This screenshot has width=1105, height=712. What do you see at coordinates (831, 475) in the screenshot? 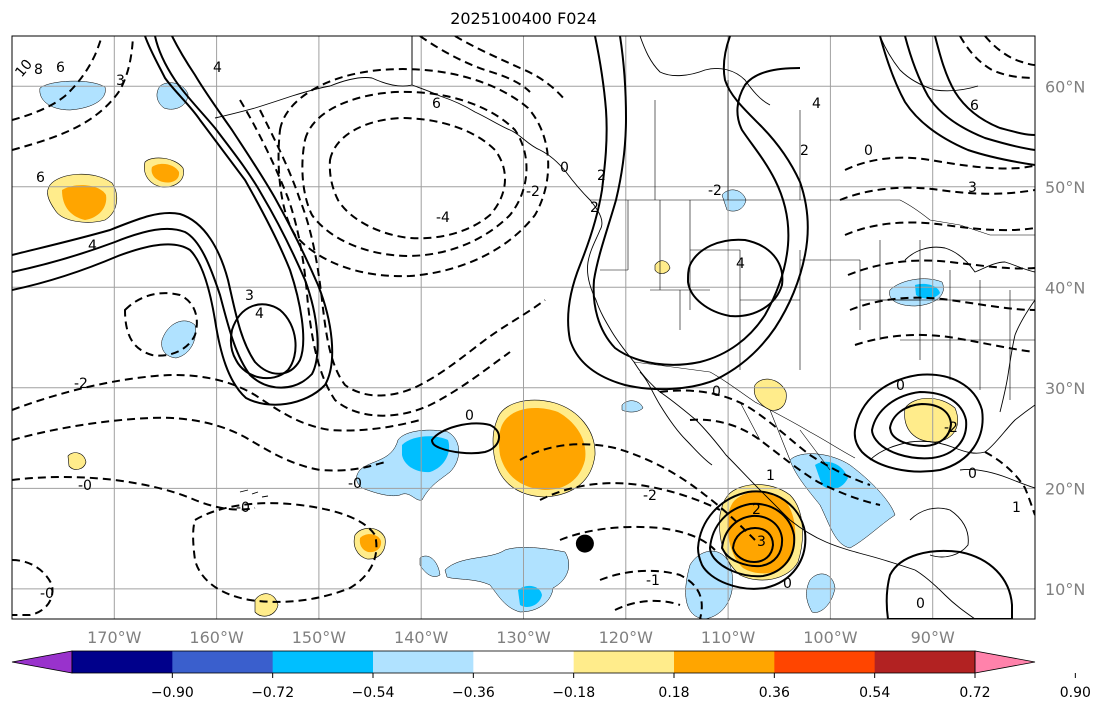
I see `anomaly-region-mexico-coast-core` at bounding box center [831, 475].